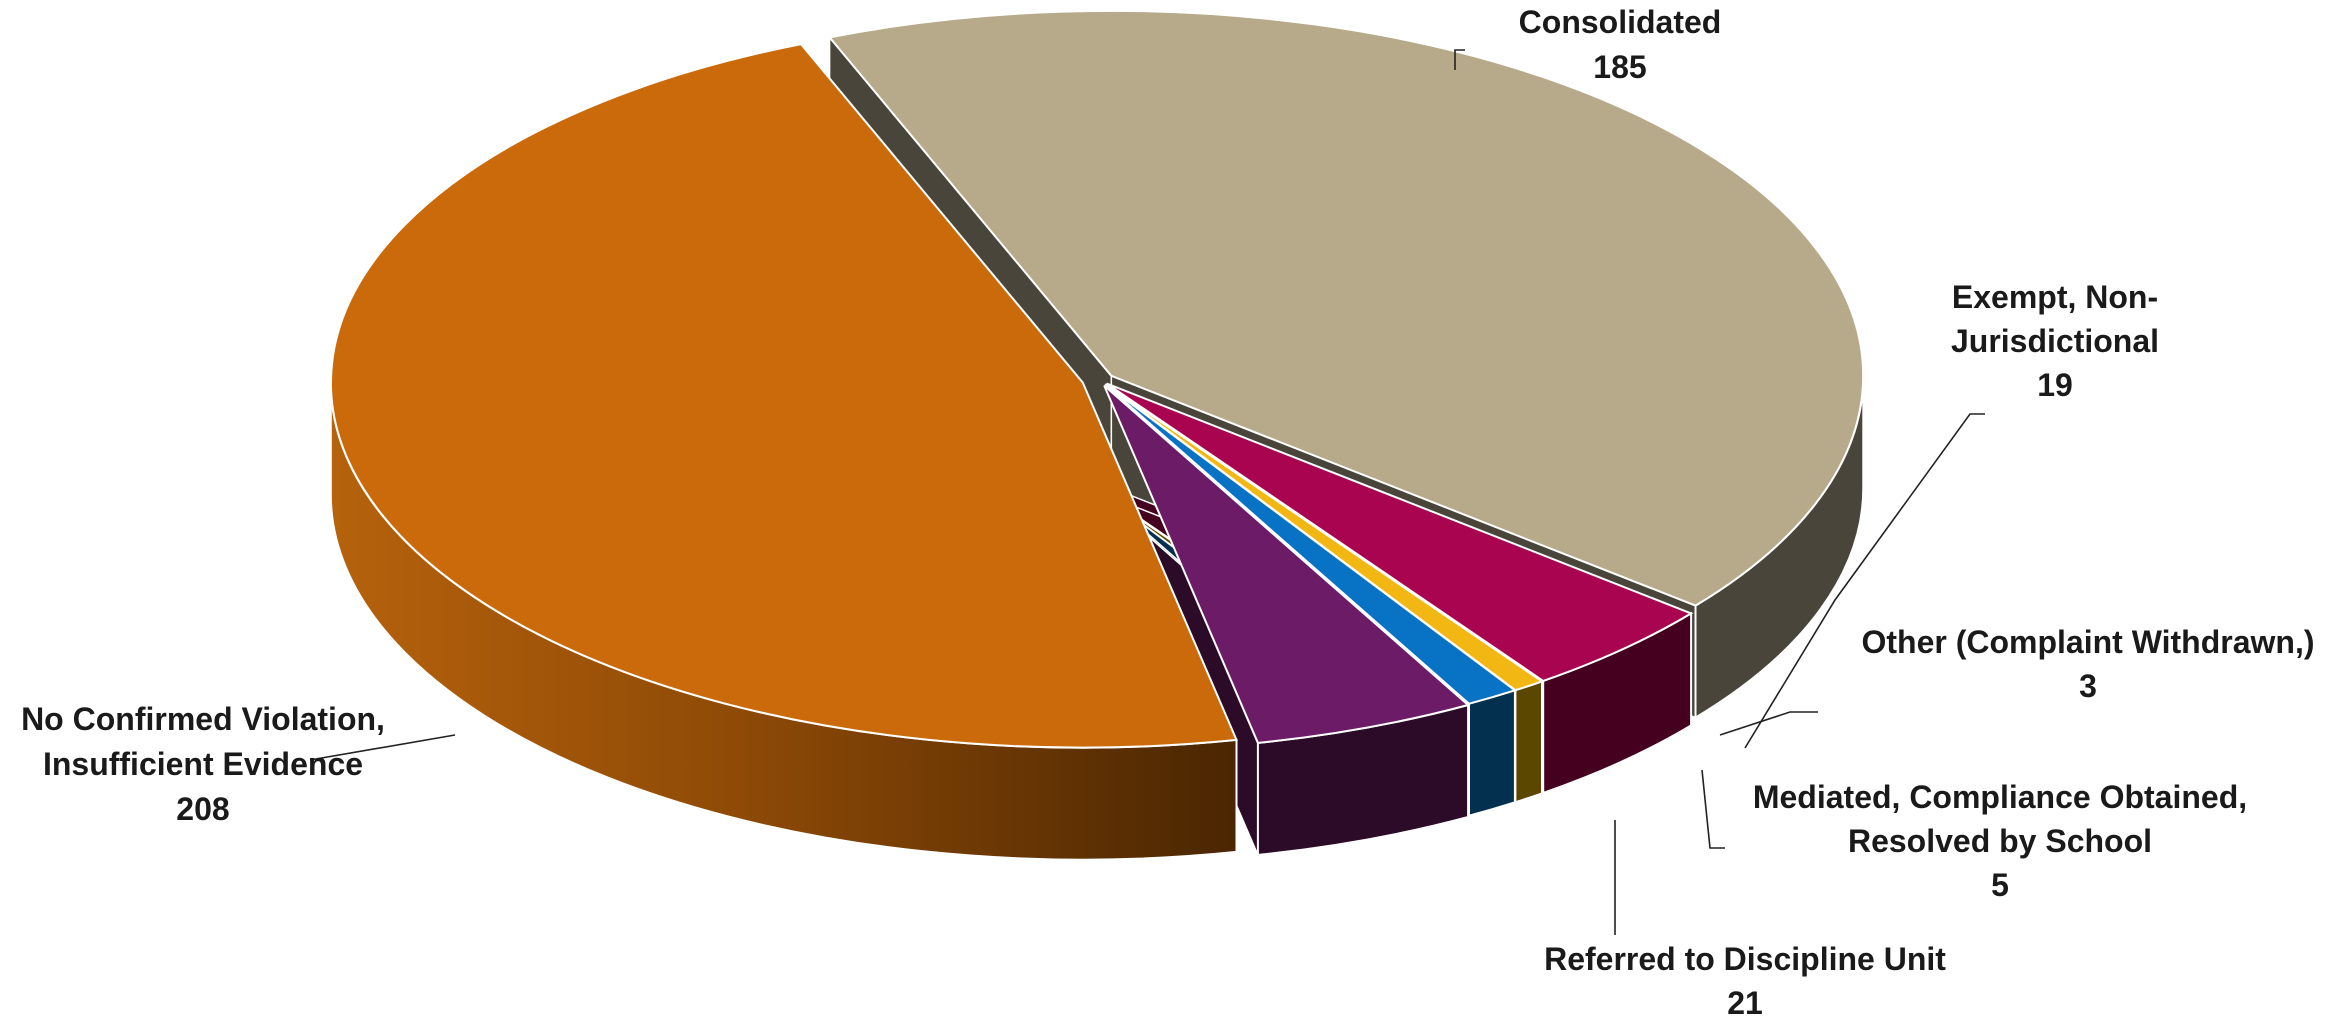  Describe the element at coordinates (1745, 1001) in the screenshot. I see `label-referred-value: 21` at that location.